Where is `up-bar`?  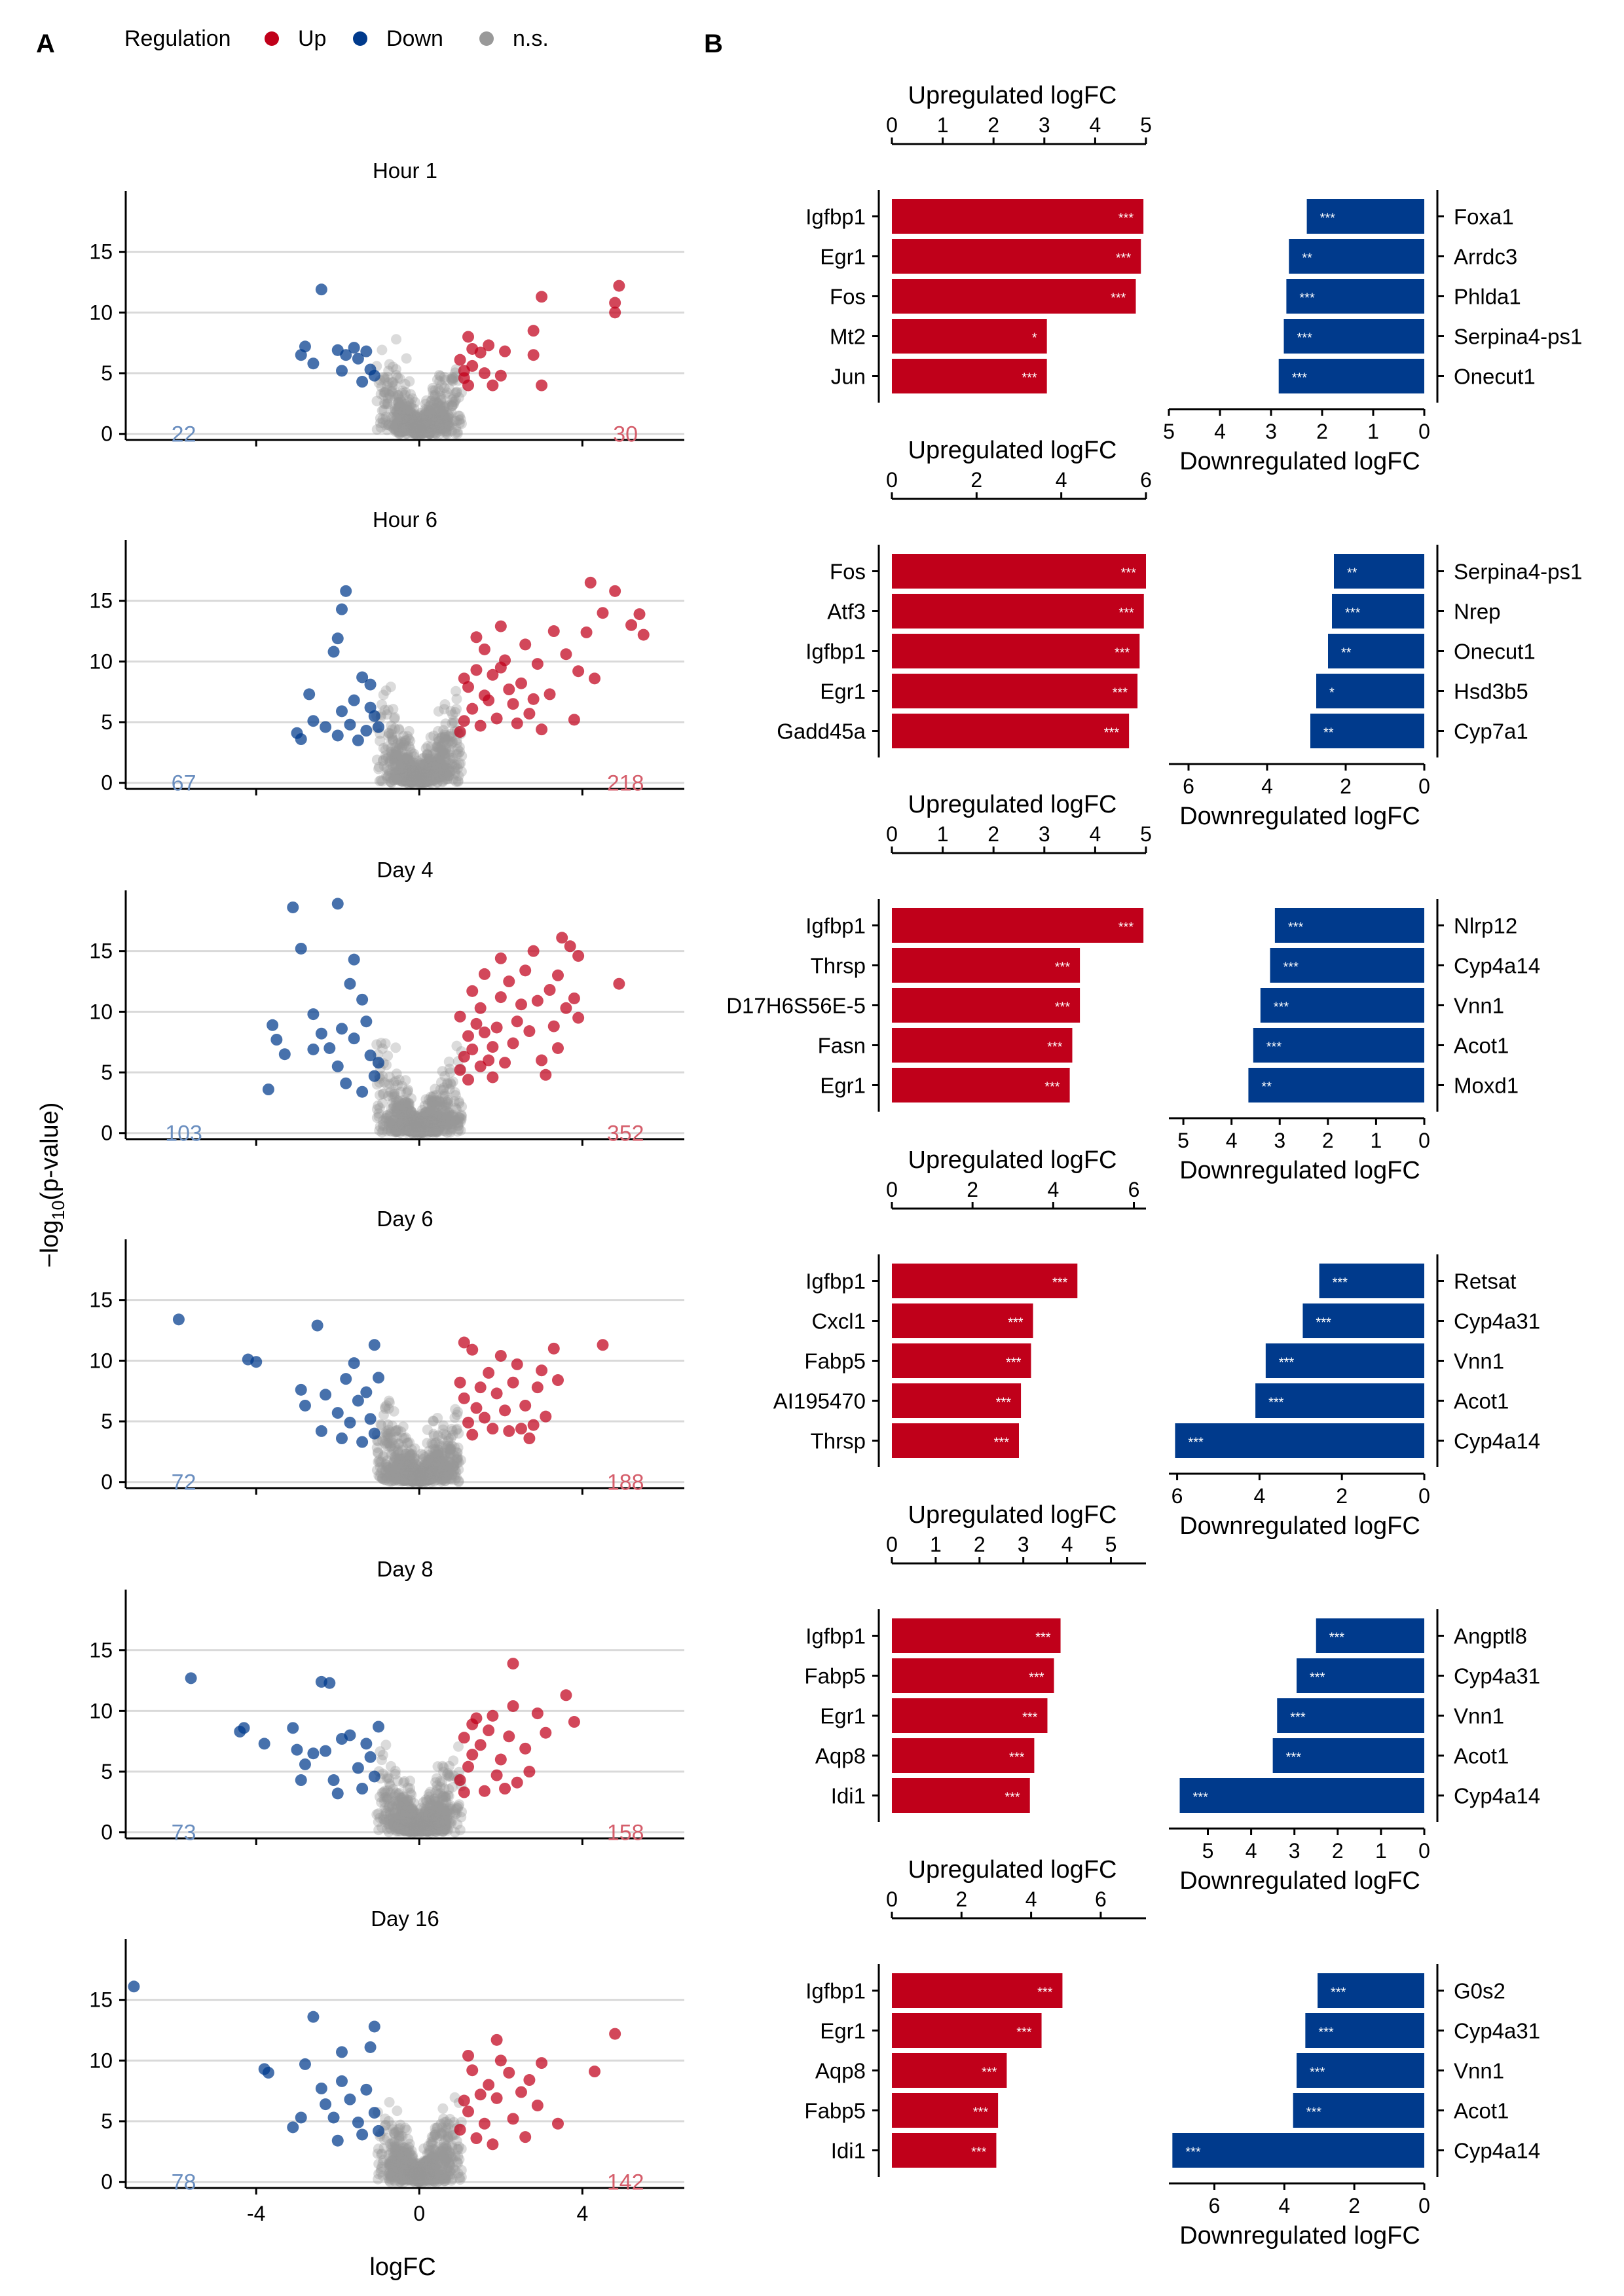
up-bar is located at coordinates (982, 1045).